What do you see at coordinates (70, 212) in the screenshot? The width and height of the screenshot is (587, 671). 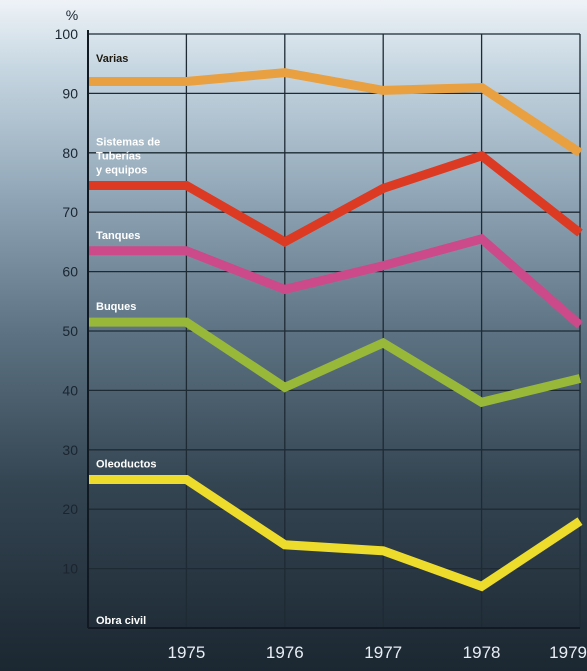 I see `y-tick-label: 70` at bounding box center [70, 212].